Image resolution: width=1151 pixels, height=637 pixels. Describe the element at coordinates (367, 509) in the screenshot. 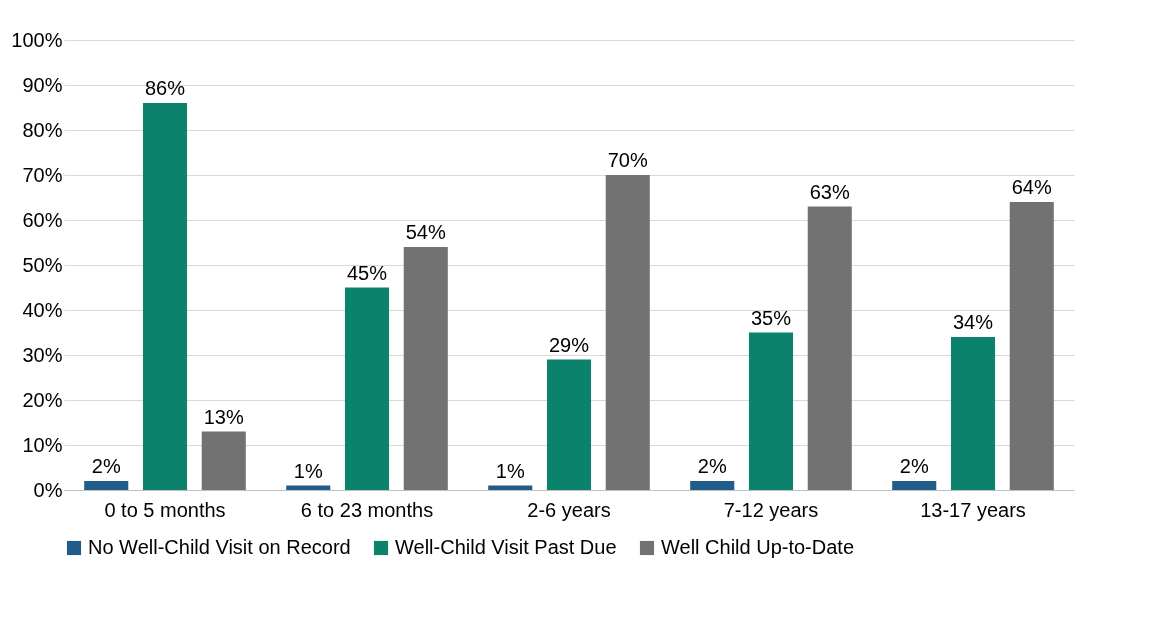

I see `x-tick-label: 6 to 23 months` at that location.